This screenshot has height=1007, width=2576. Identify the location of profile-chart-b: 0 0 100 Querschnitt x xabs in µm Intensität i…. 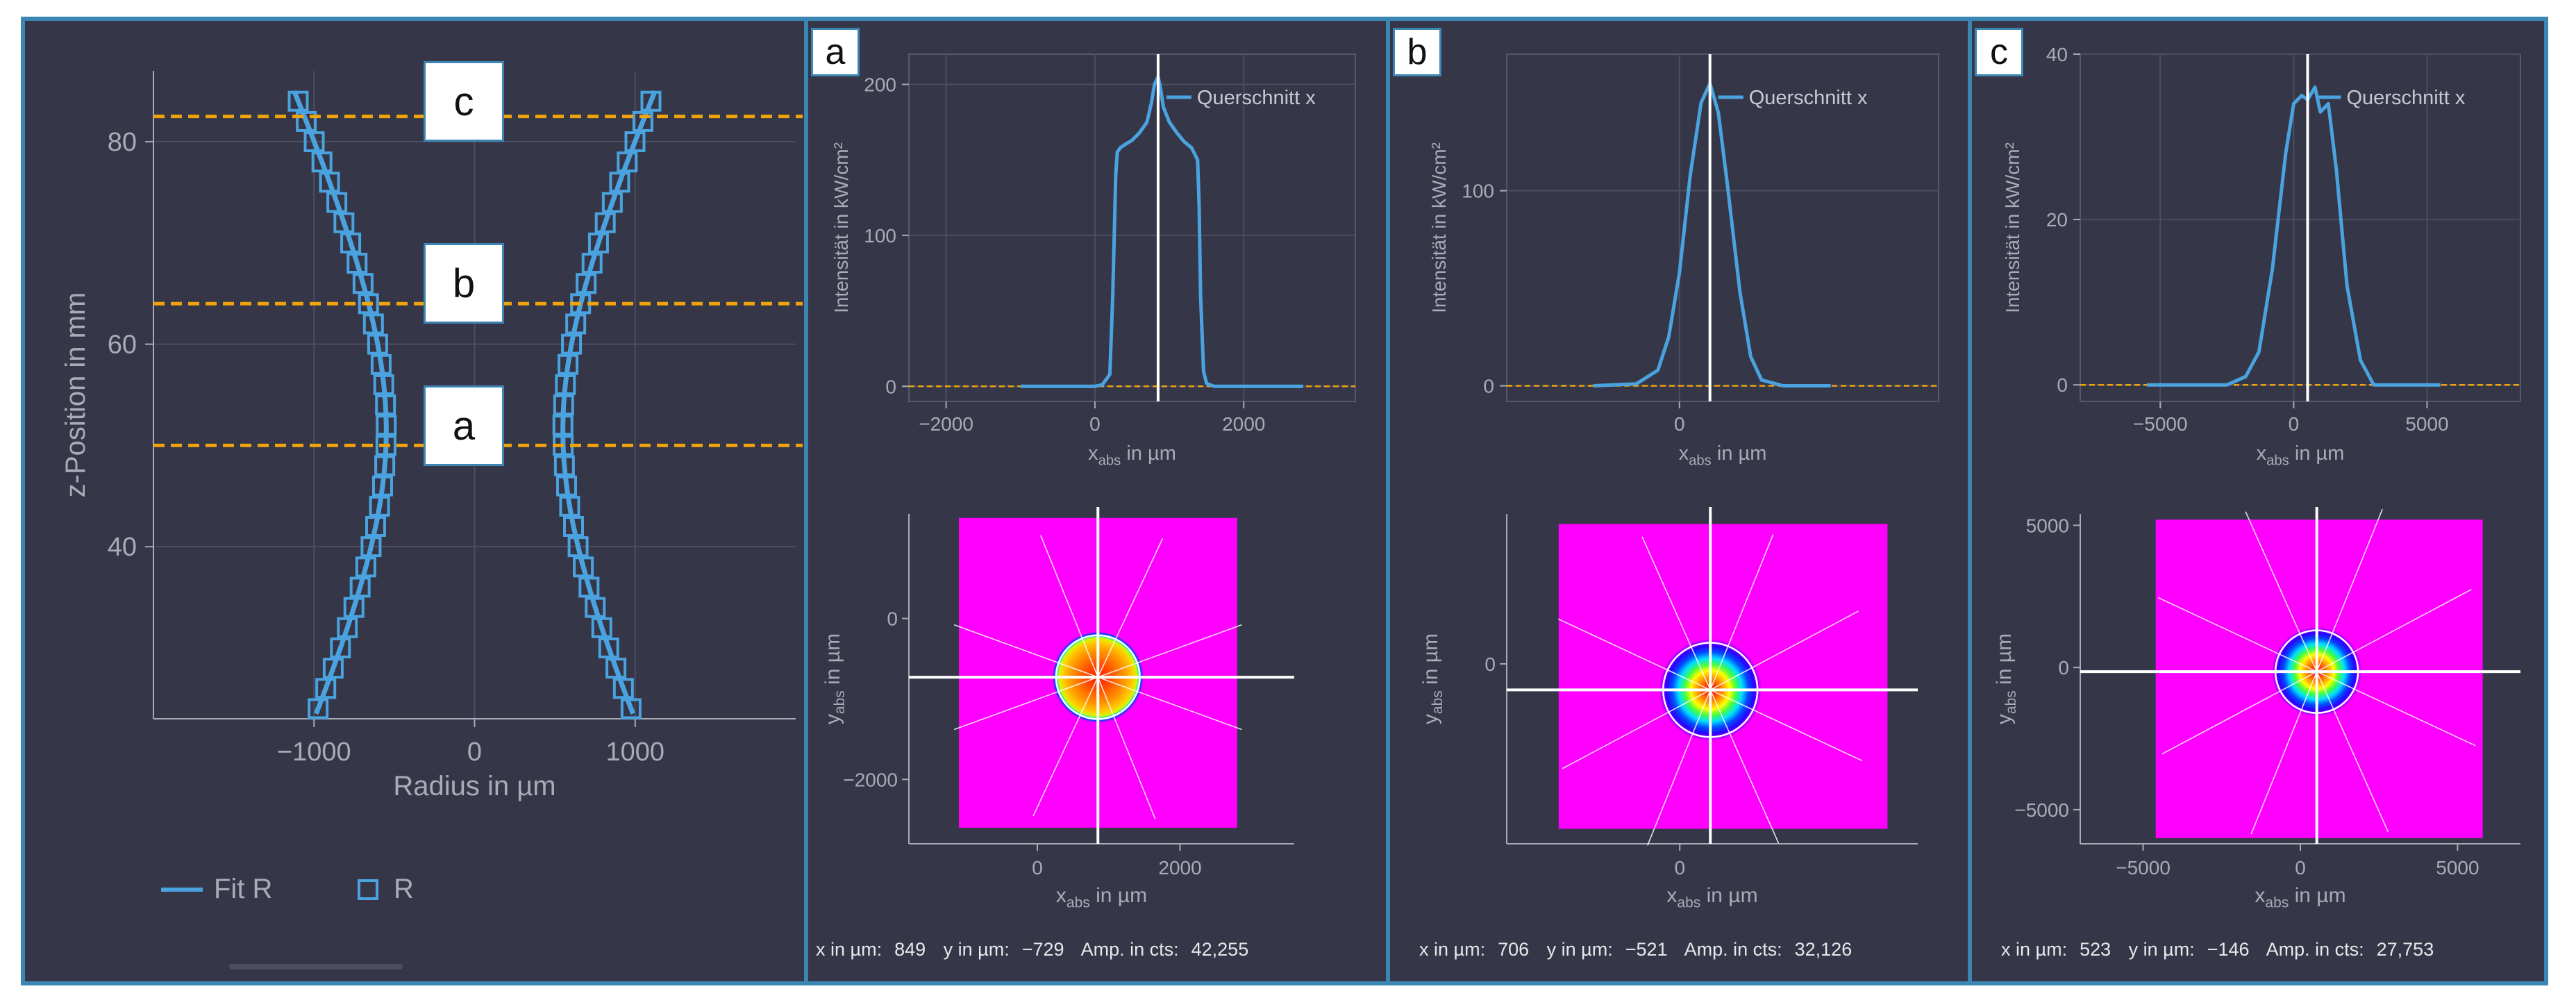
(1679, 253).